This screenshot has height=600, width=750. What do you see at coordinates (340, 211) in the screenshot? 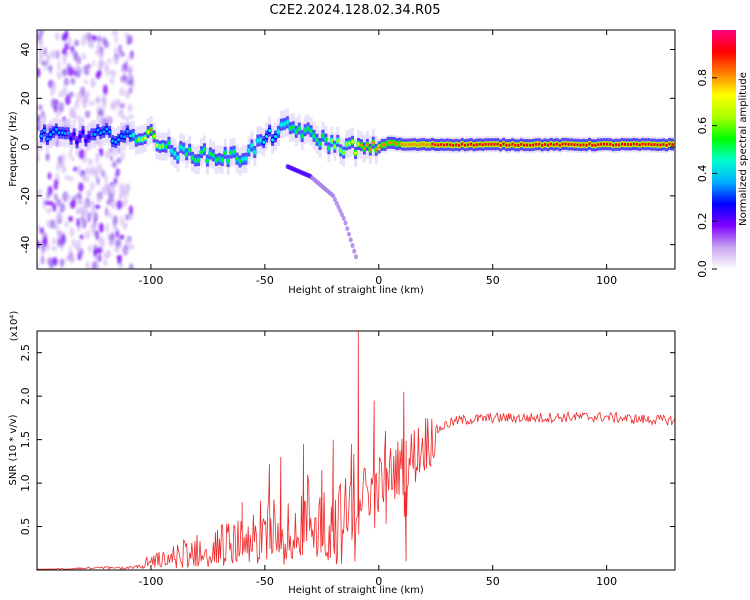
I see `spectrogram-branch-cell` at bounding box center [340, 211].